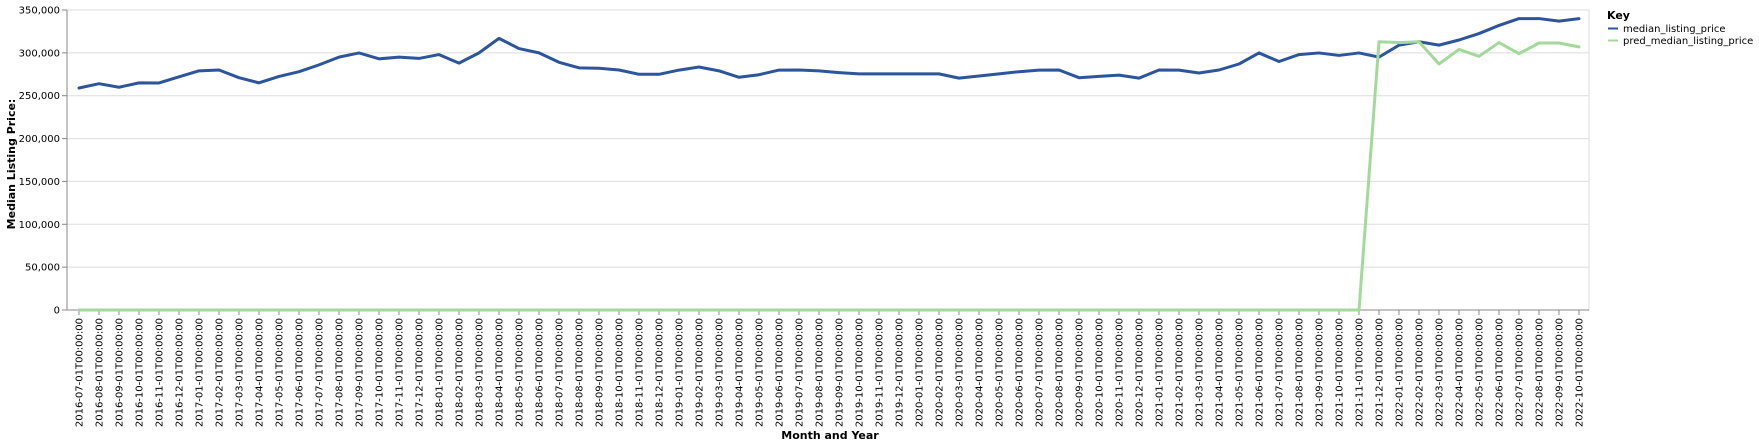 The width and height of the screenshot is (1759, 447). What do you see at coordinates (220, 372) in the screenshot?
I see `x-tick-label: 2017-02-01T00:00:00` at bounding box center [220, 372].